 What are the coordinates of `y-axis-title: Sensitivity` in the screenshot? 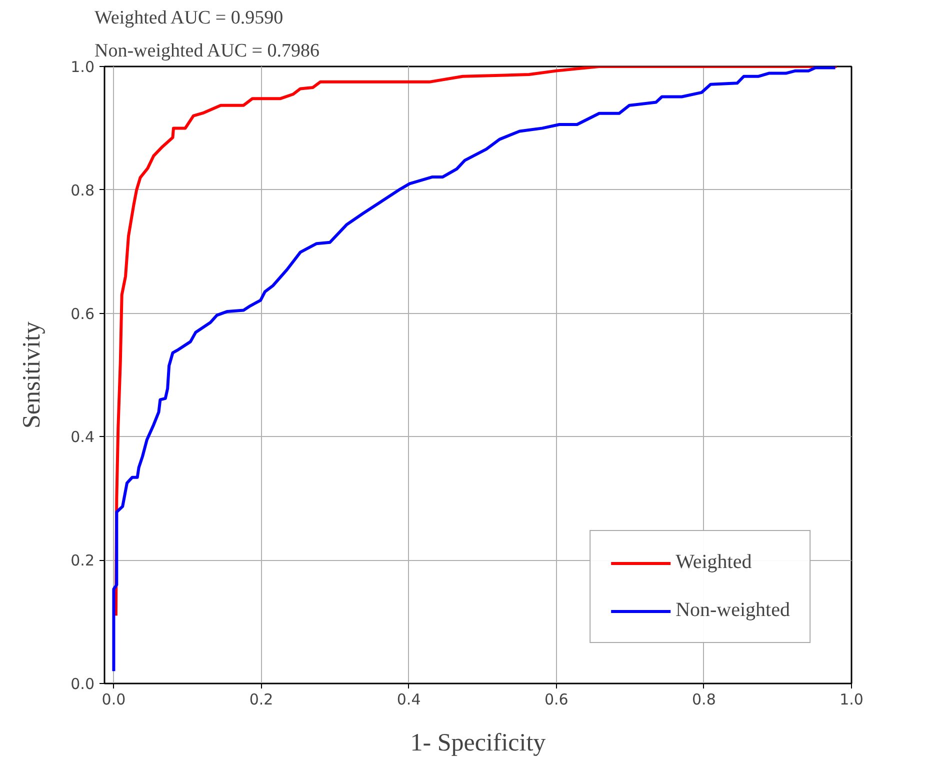 It's located at (32, 374).